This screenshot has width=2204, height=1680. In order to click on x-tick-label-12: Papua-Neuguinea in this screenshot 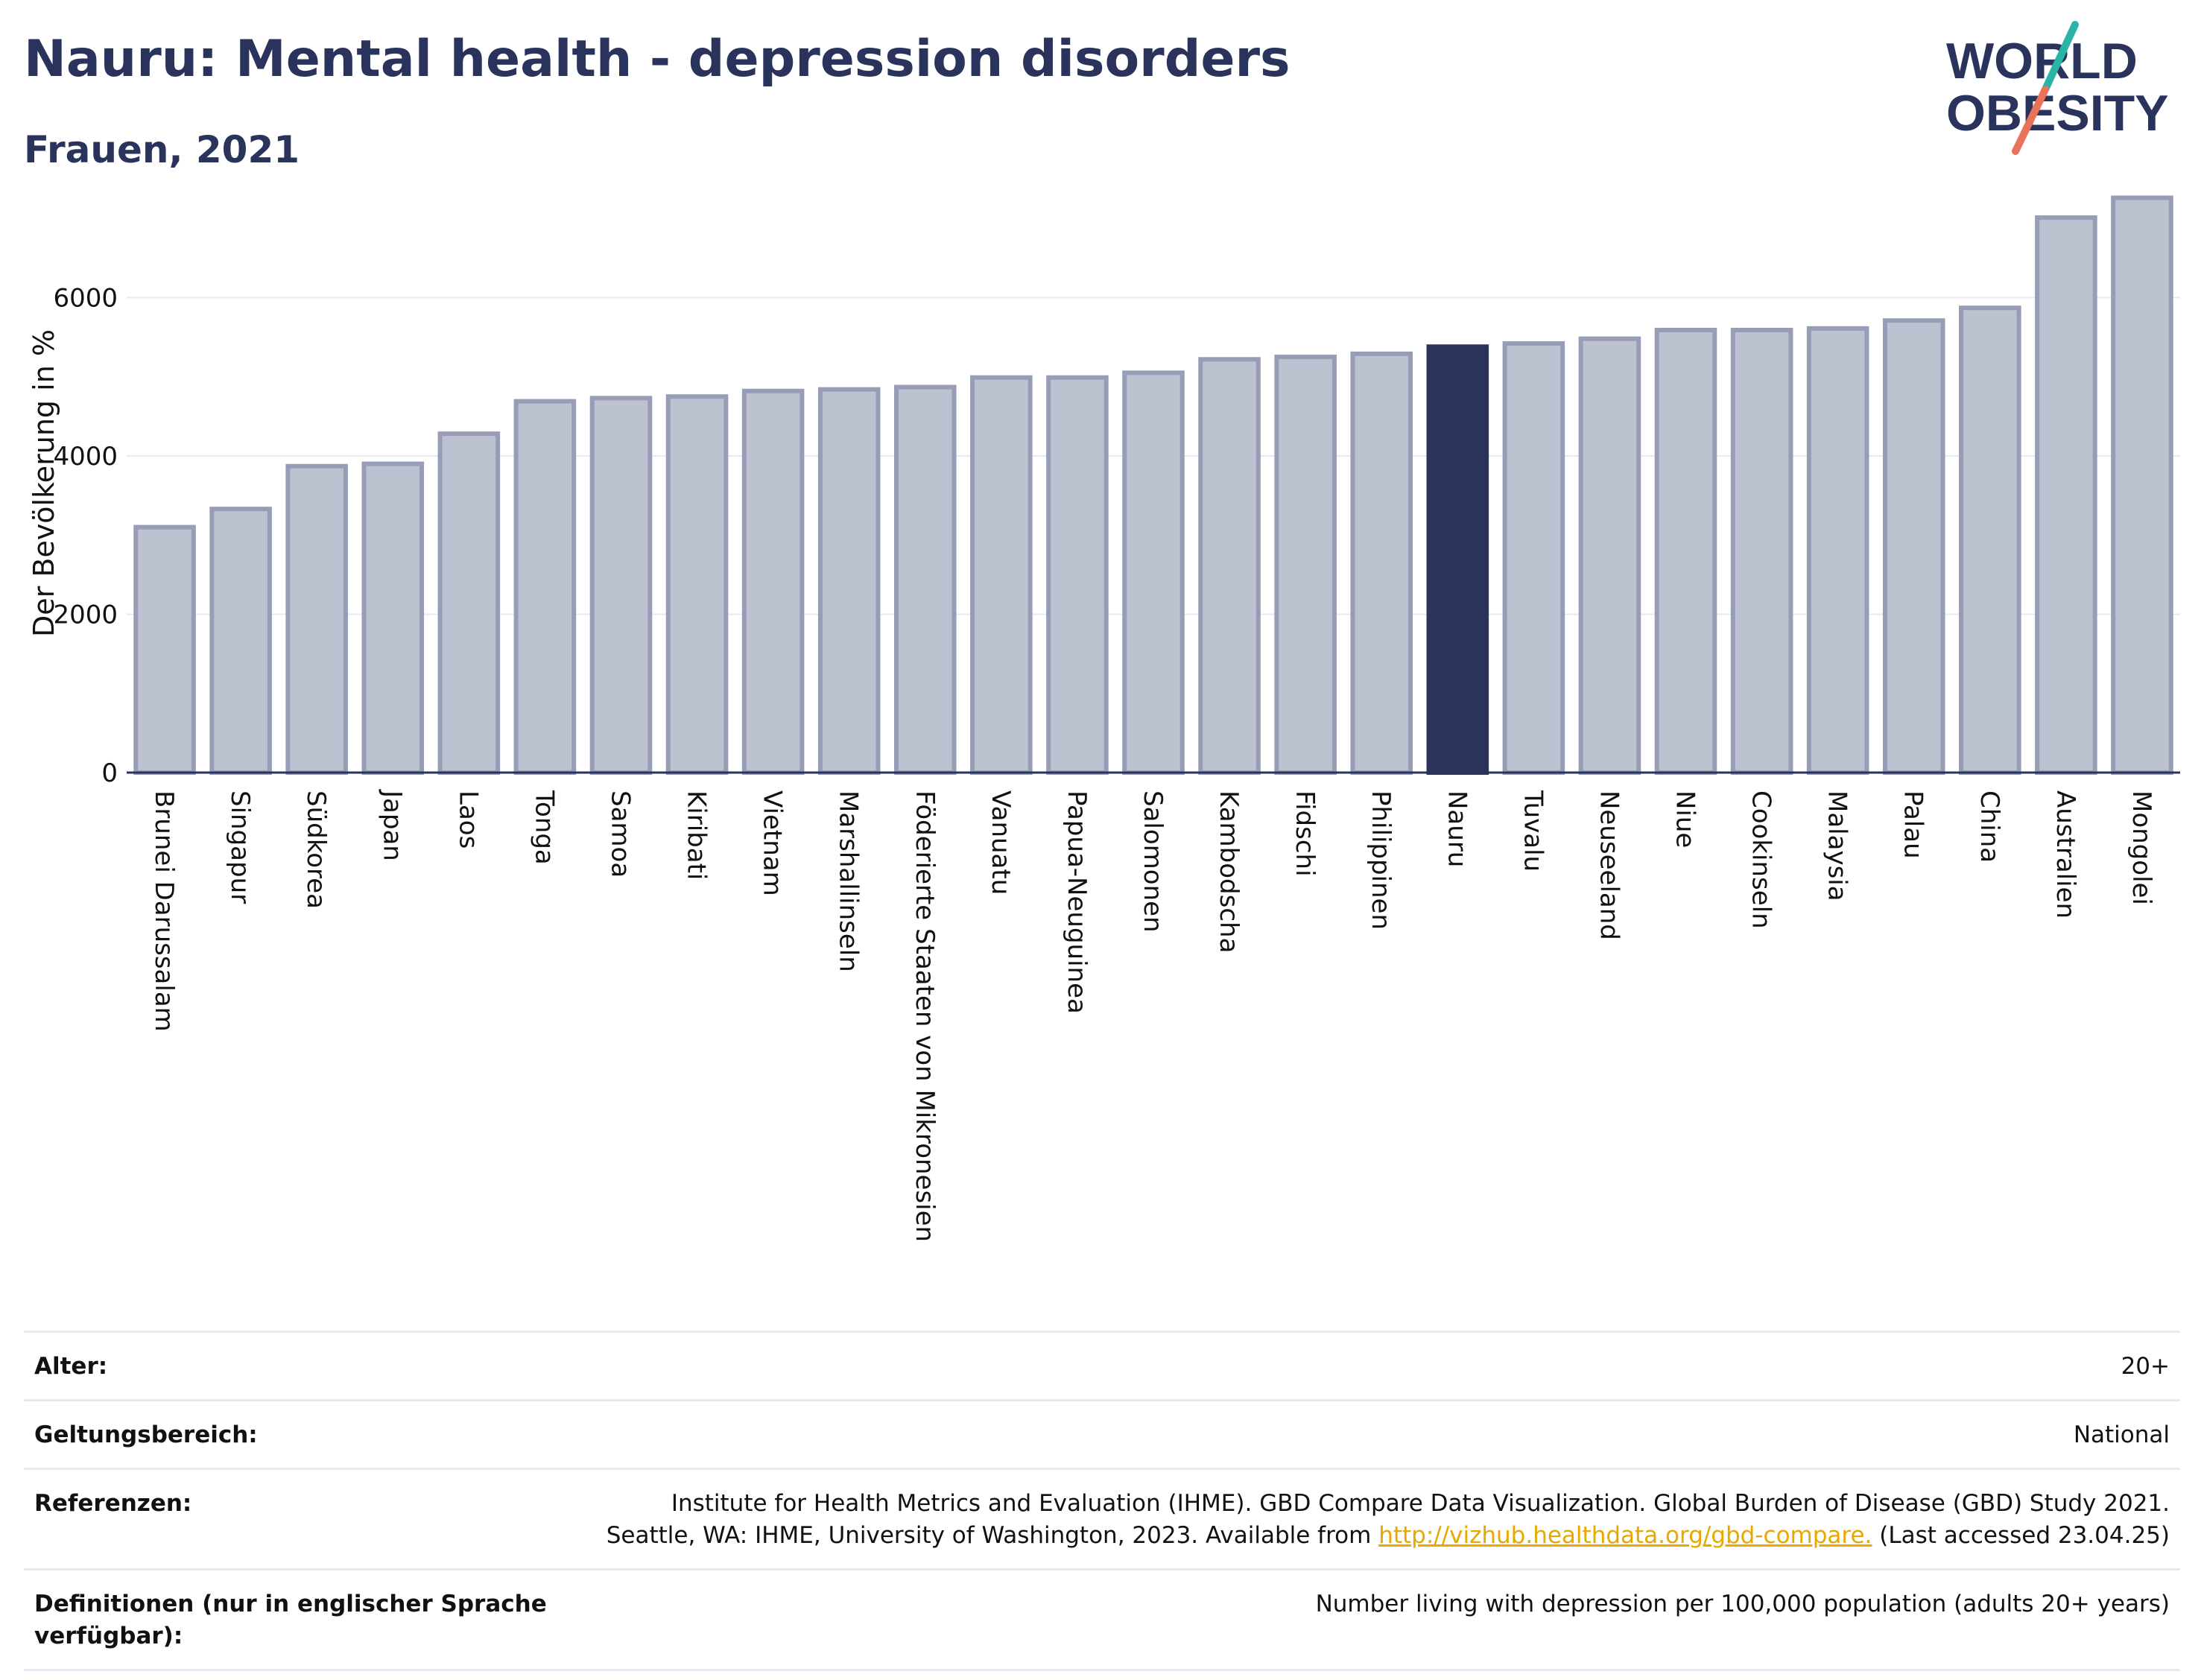, I will do `click(1077, 902)`.